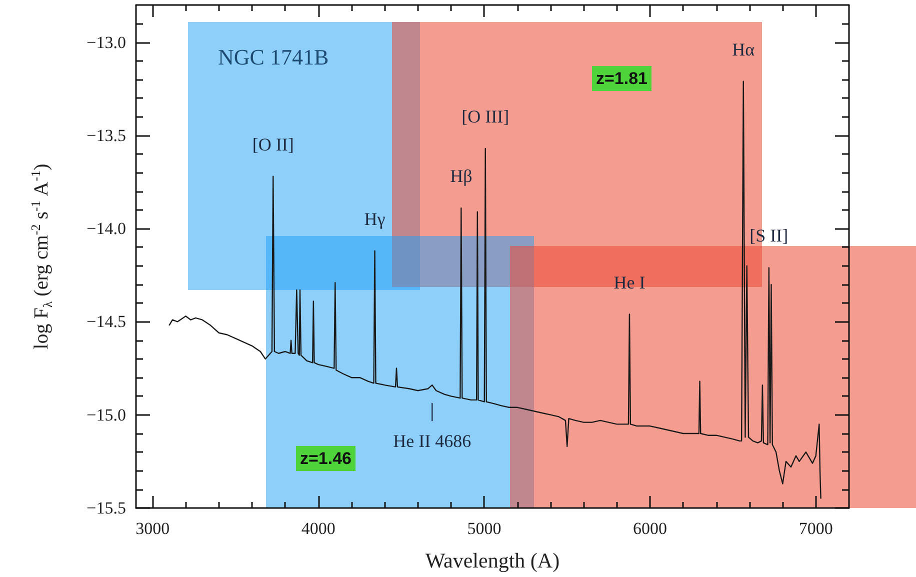 This screenshot has width=916, height=577. What do you see at coordinates (273, 57) in the screenshot?
I see `annotation: NGC 1741B` at bounding box center [273, 57].